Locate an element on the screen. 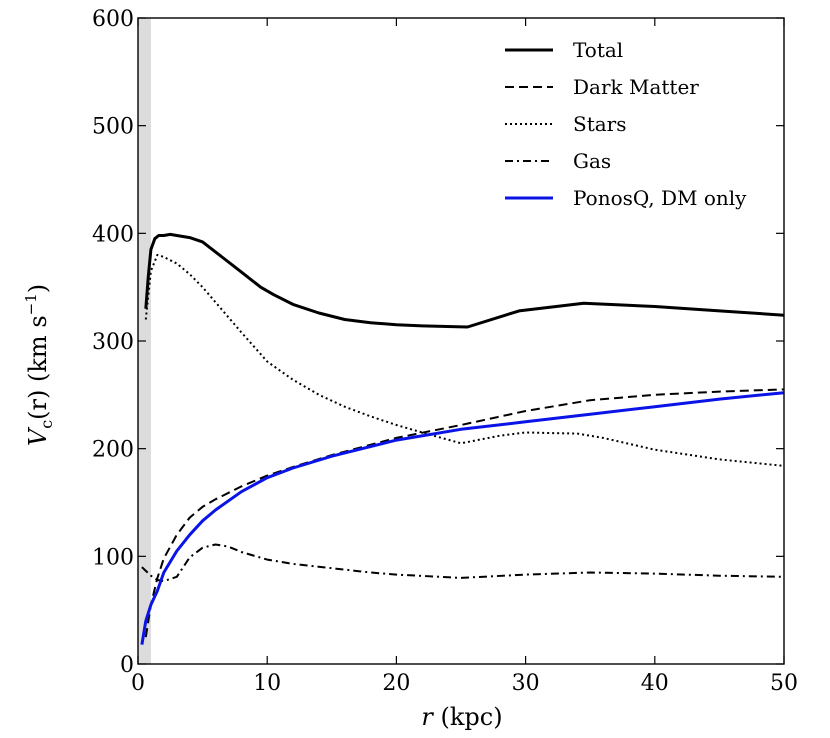 Image resolution: width=830 pixels, height=738 pixels. y-tick-label-400: 400 is located at coordinates (113, 234).